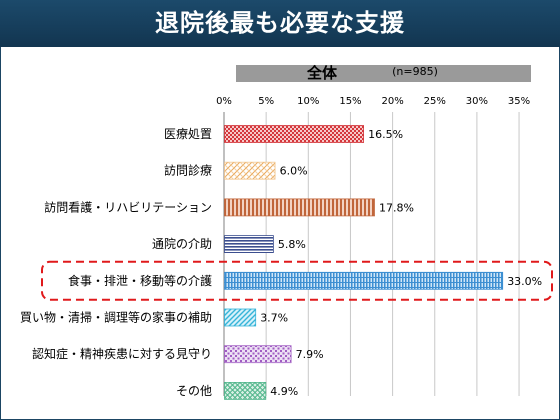 The width and height of the screenshot is (560, 420). Describe the element at coordinates (224, 101) in the screenshot. I see `x-tick-label: 0%` at that location.